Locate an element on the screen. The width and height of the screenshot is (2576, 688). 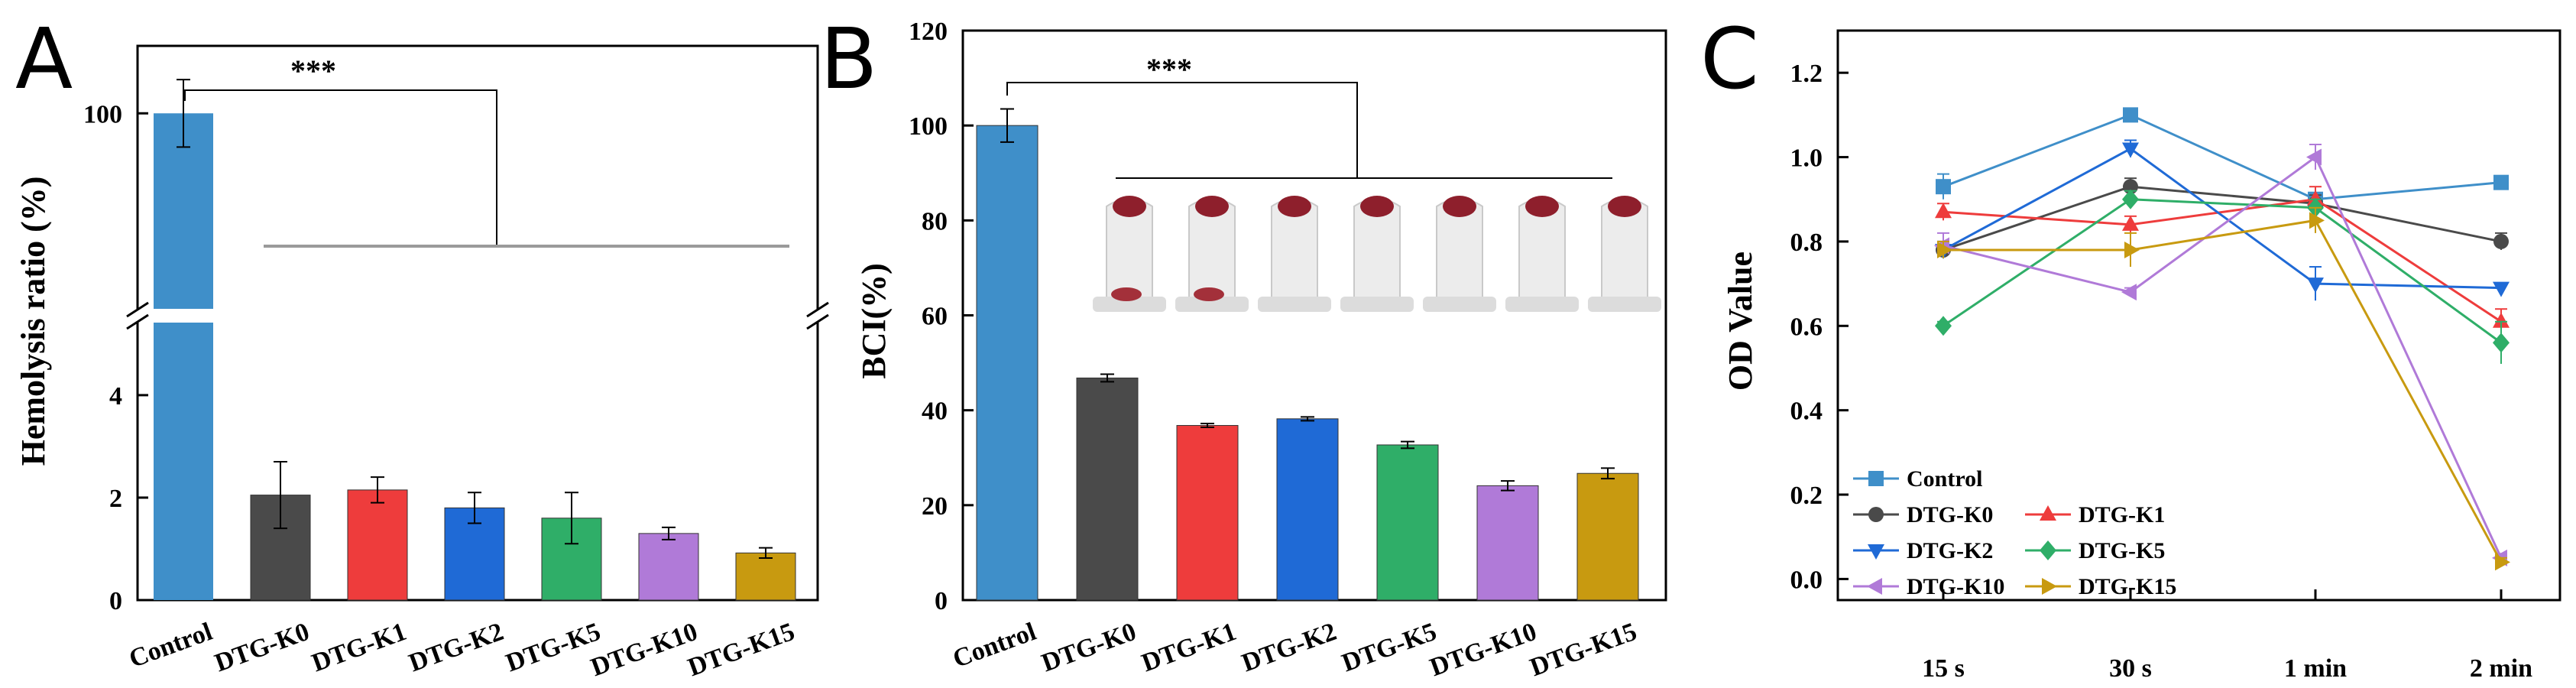
series-line-dtg-k5 is located at coordinates (2223, 271).